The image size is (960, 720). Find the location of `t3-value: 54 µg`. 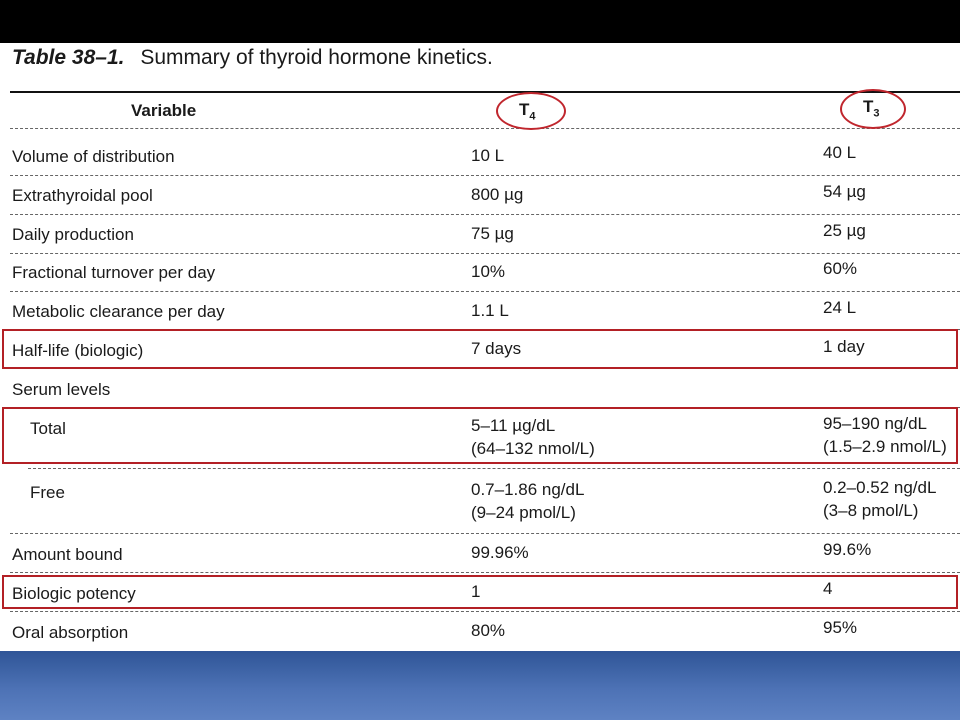

t3-value: 54 µg is located at coordinates (844, 191).